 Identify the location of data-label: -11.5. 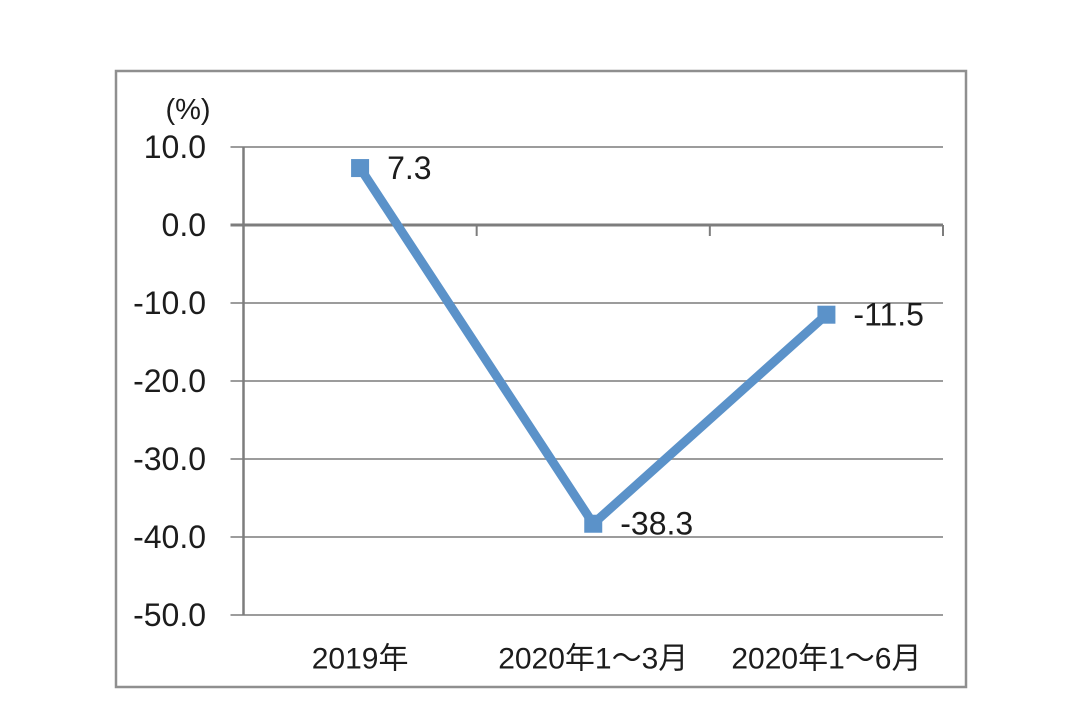
(888, 315).